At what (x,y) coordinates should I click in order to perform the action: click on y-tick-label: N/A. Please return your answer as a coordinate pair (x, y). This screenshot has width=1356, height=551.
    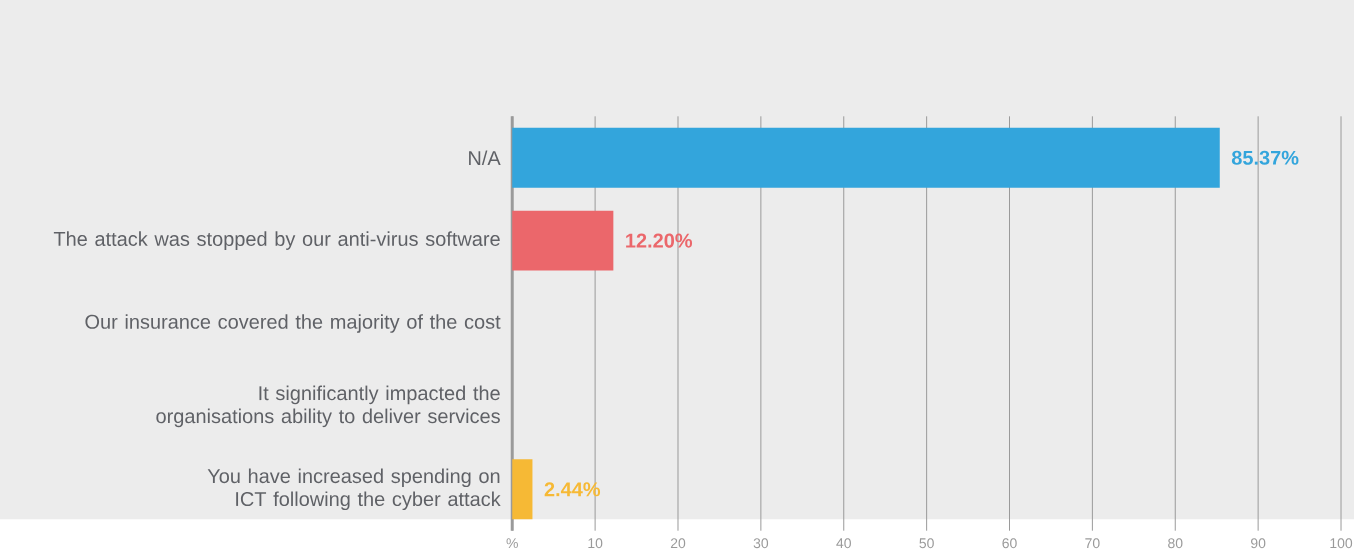
    Looking at the image, I should click on (485, 157).